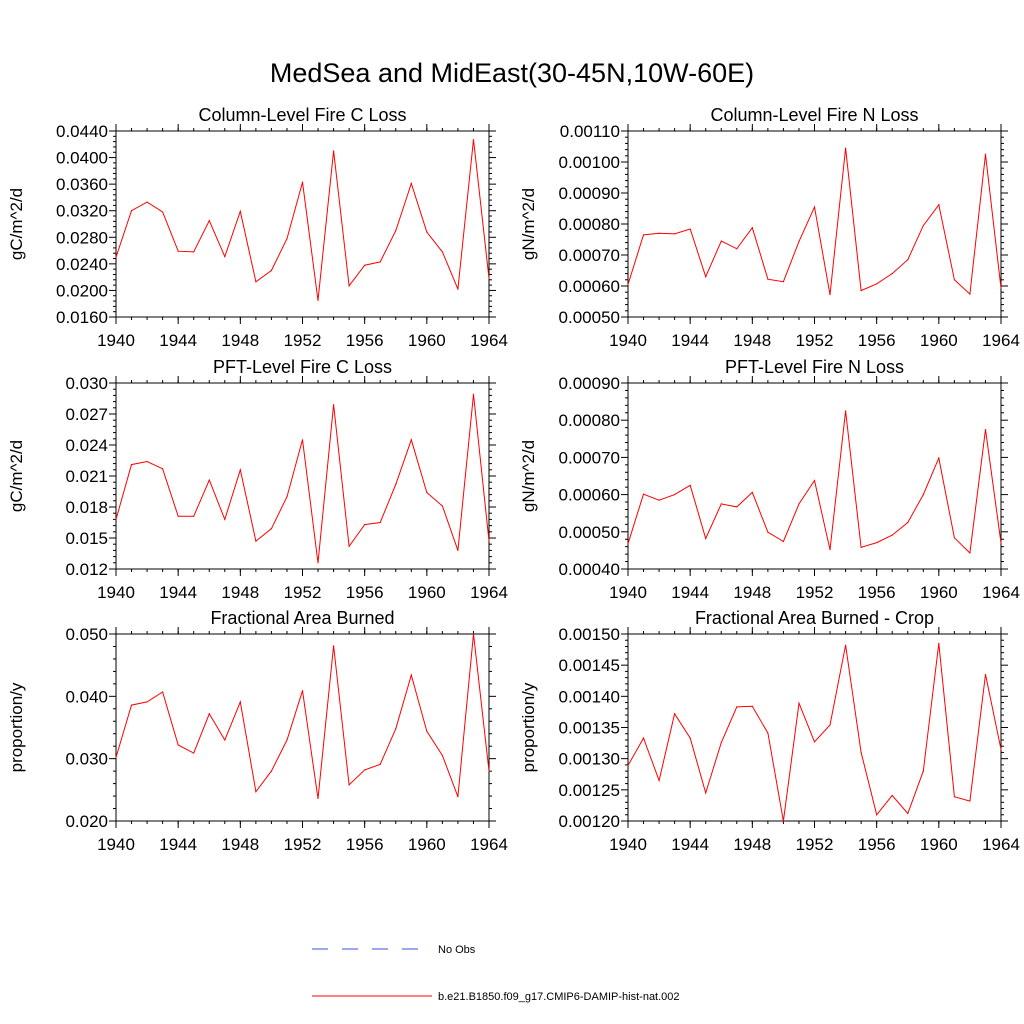 Image resolution: width=1024 pixels, height=1024 pixels. What do you see at coordinates (86, 759) in the screenshot?
I see `y-tick-label: 0.030` at bounding box center [86, 759].